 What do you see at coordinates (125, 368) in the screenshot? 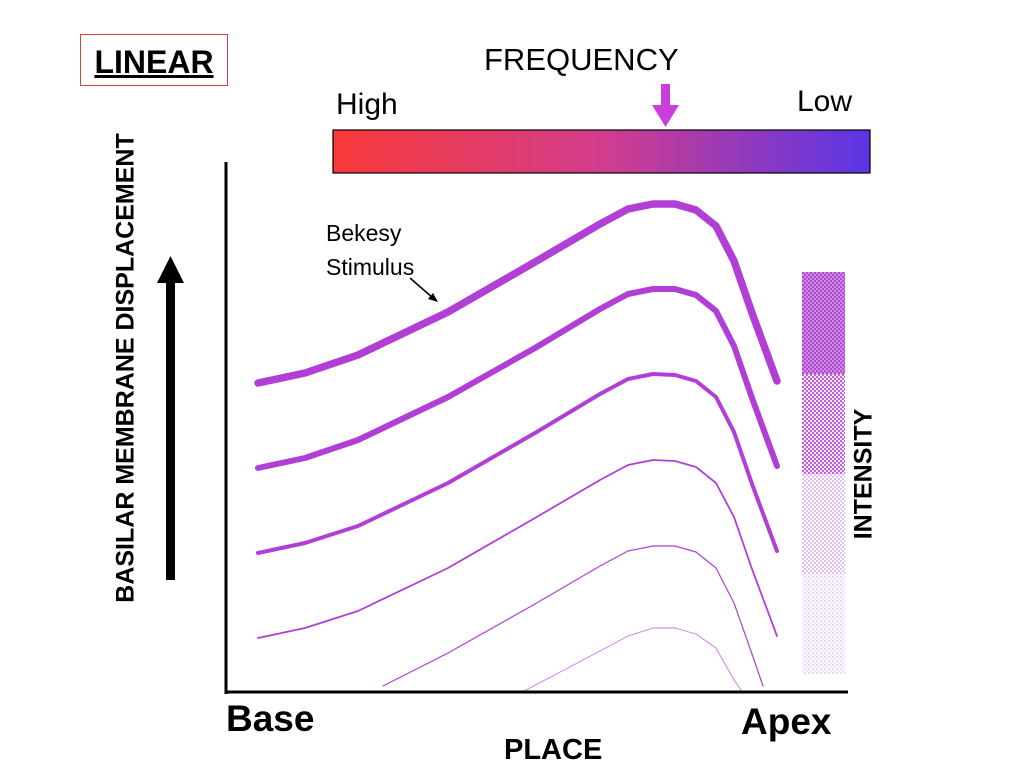
I see `y-axis-label: BASILAR MEMBRANE DISPLACEMENT` at bounding box center [125, 368].